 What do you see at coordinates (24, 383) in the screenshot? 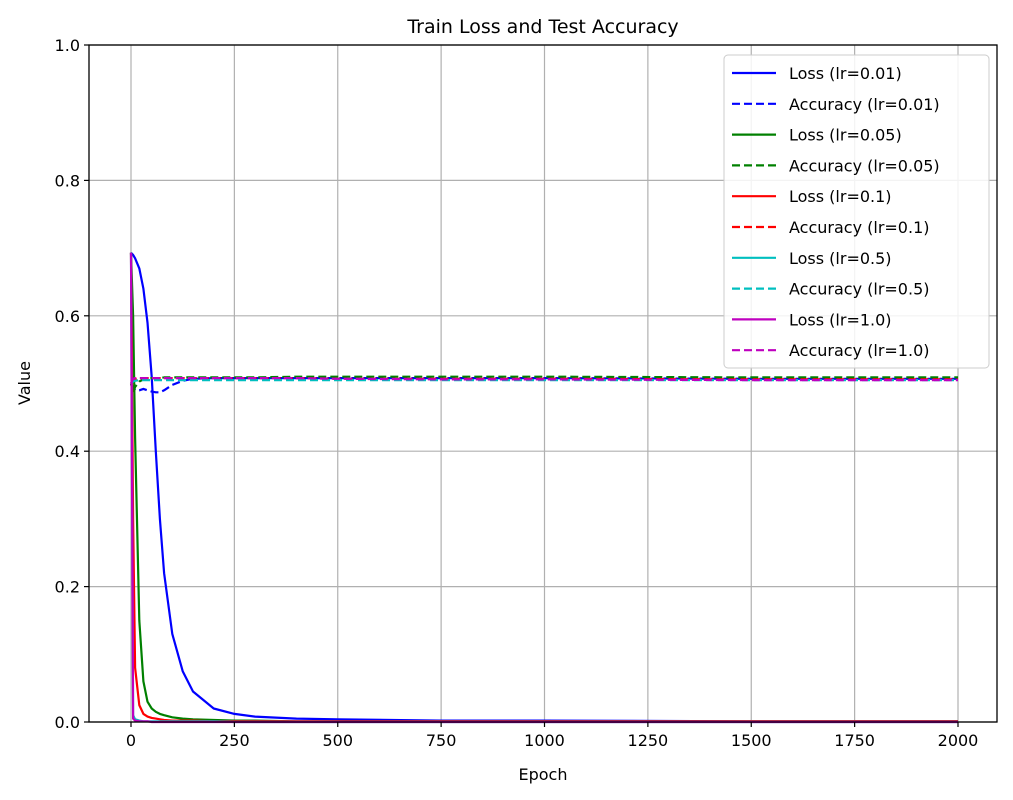
I see `y-axis-label: Value` at bounding box center [24, 383].